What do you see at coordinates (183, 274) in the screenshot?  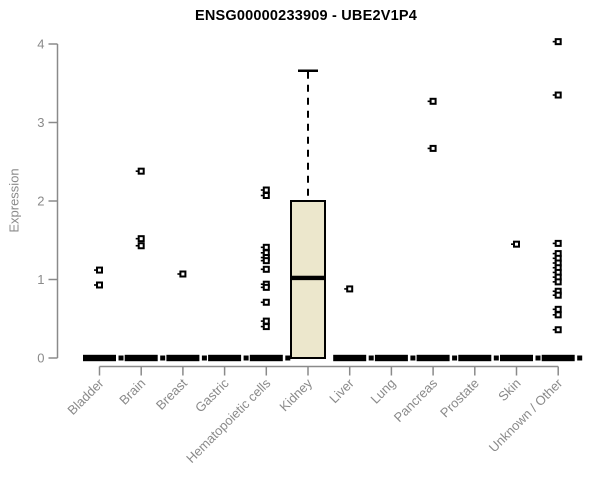 I see `outlier-point-breast` at bounding box center [183, 274].